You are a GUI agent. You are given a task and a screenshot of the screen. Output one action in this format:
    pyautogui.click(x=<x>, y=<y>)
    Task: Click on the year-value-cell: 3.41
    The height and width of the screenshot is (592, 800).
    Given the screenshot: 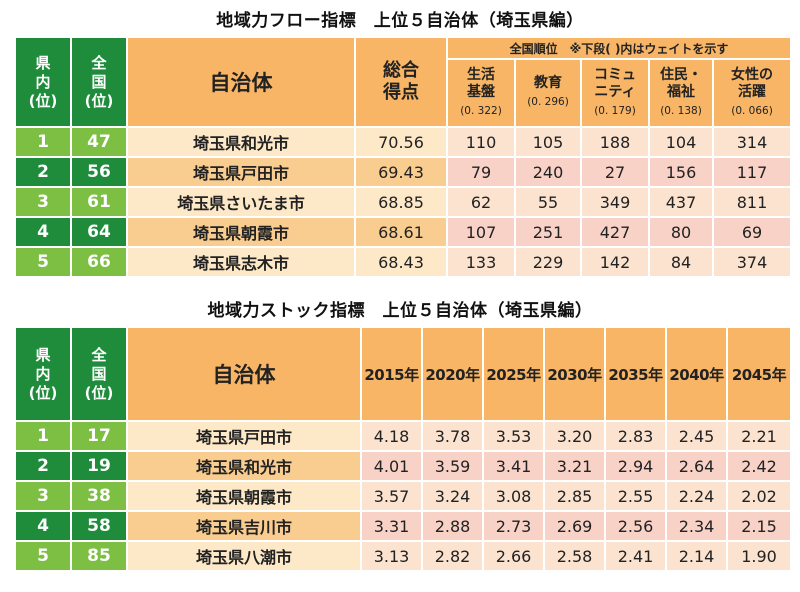 What is the action you would take?
    pyautogui.click(x=513, y=466)
    